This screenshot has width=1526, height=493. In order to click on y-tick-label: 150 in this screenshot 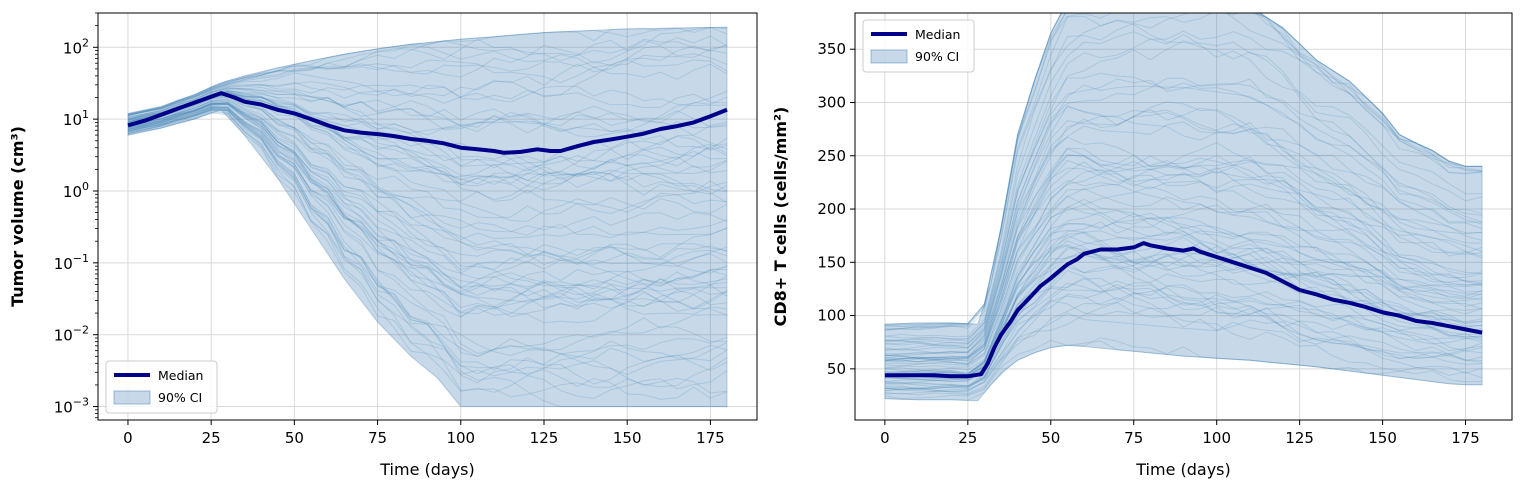, I will do `click(831, 262)`.